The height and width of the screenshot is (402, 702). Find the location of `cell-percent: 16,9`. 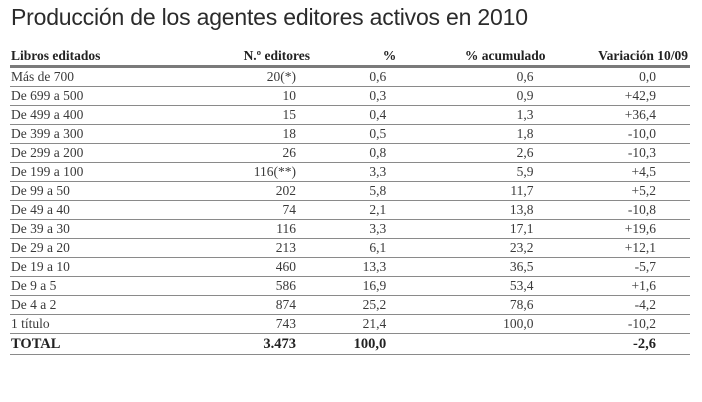

cell-percent: 16,9 is located at coordinates (356, 286).